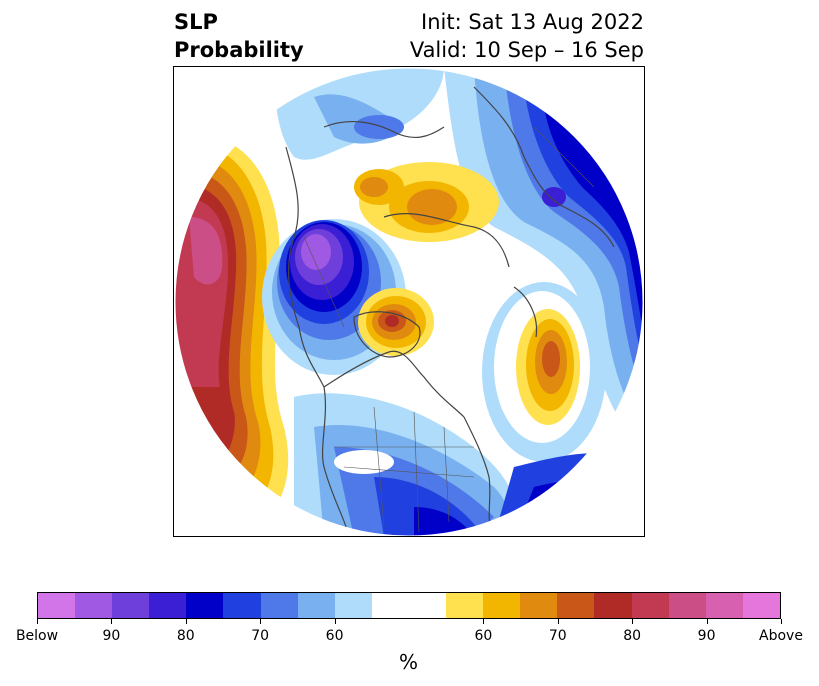  Describe the element at coordinates (196, 22) in the screenshot. I see `title-variable: SLP` at that location.